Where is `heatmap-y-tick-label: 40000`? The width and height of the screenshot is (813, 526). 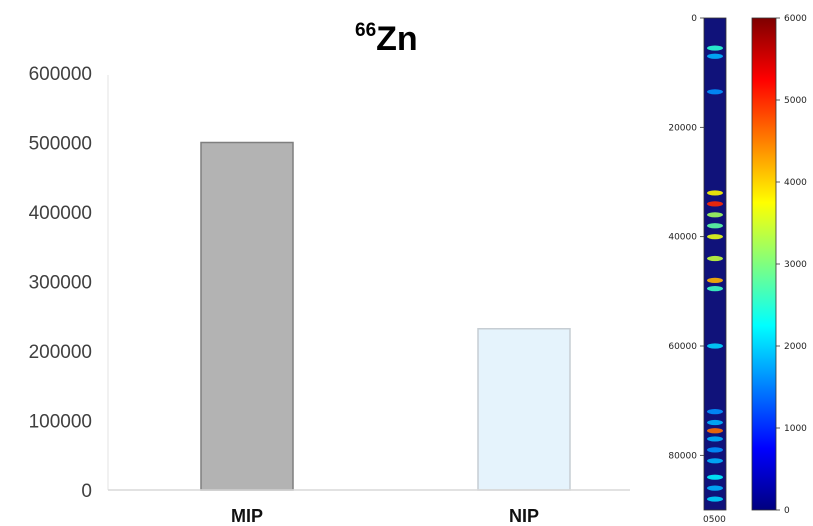 heatmap-y-tick-label: 40000 is located at coordinates (682, 238).